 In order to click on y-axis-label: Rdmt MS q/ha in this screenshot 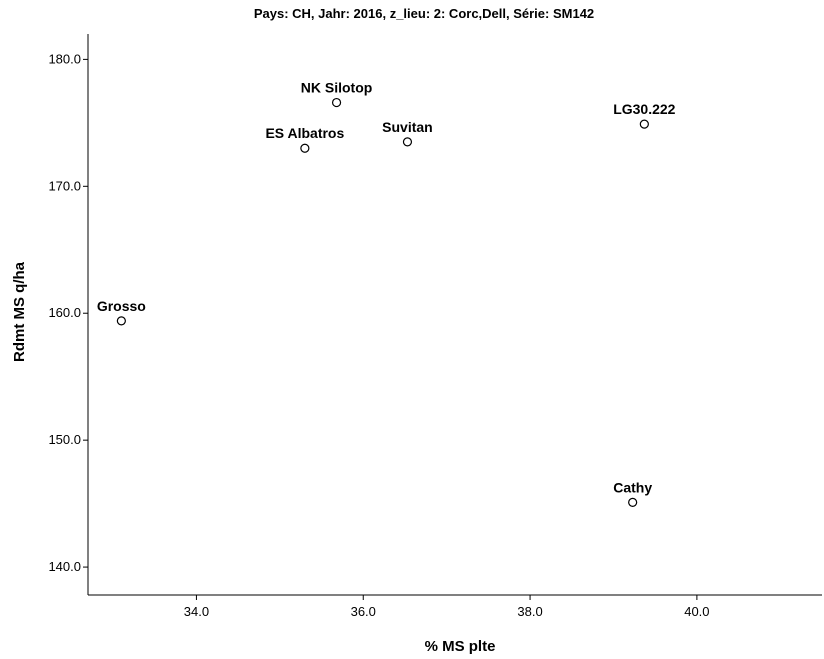, I will do `click(19, 311)`.